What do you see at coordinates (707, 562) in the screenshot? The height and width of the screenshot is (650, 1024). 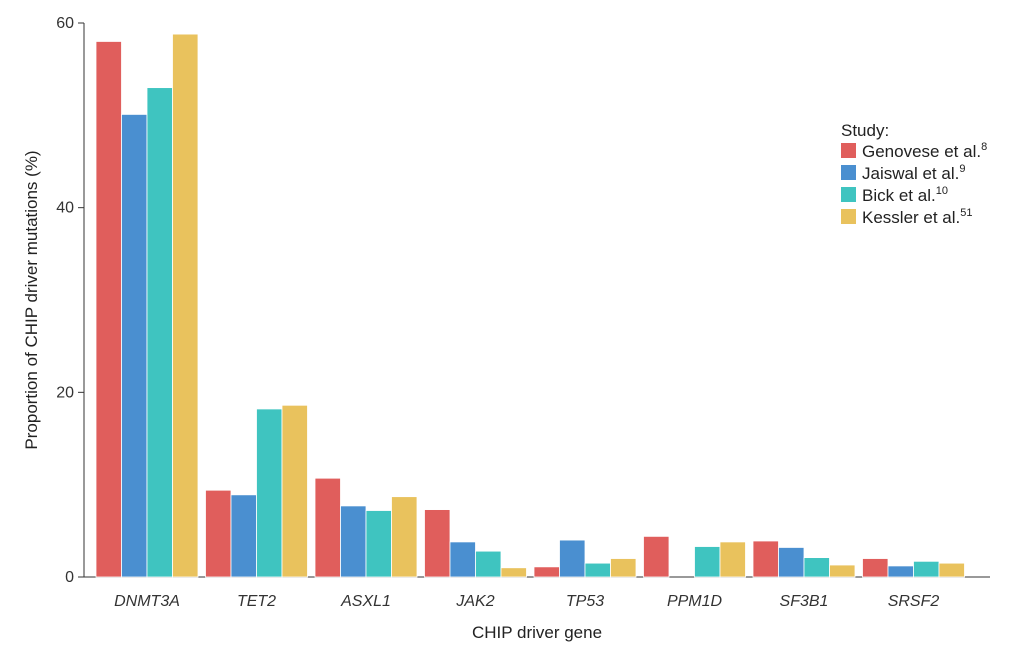 I see `bar-ppm1d-bick-et-al` at bounding box center [707, 562].